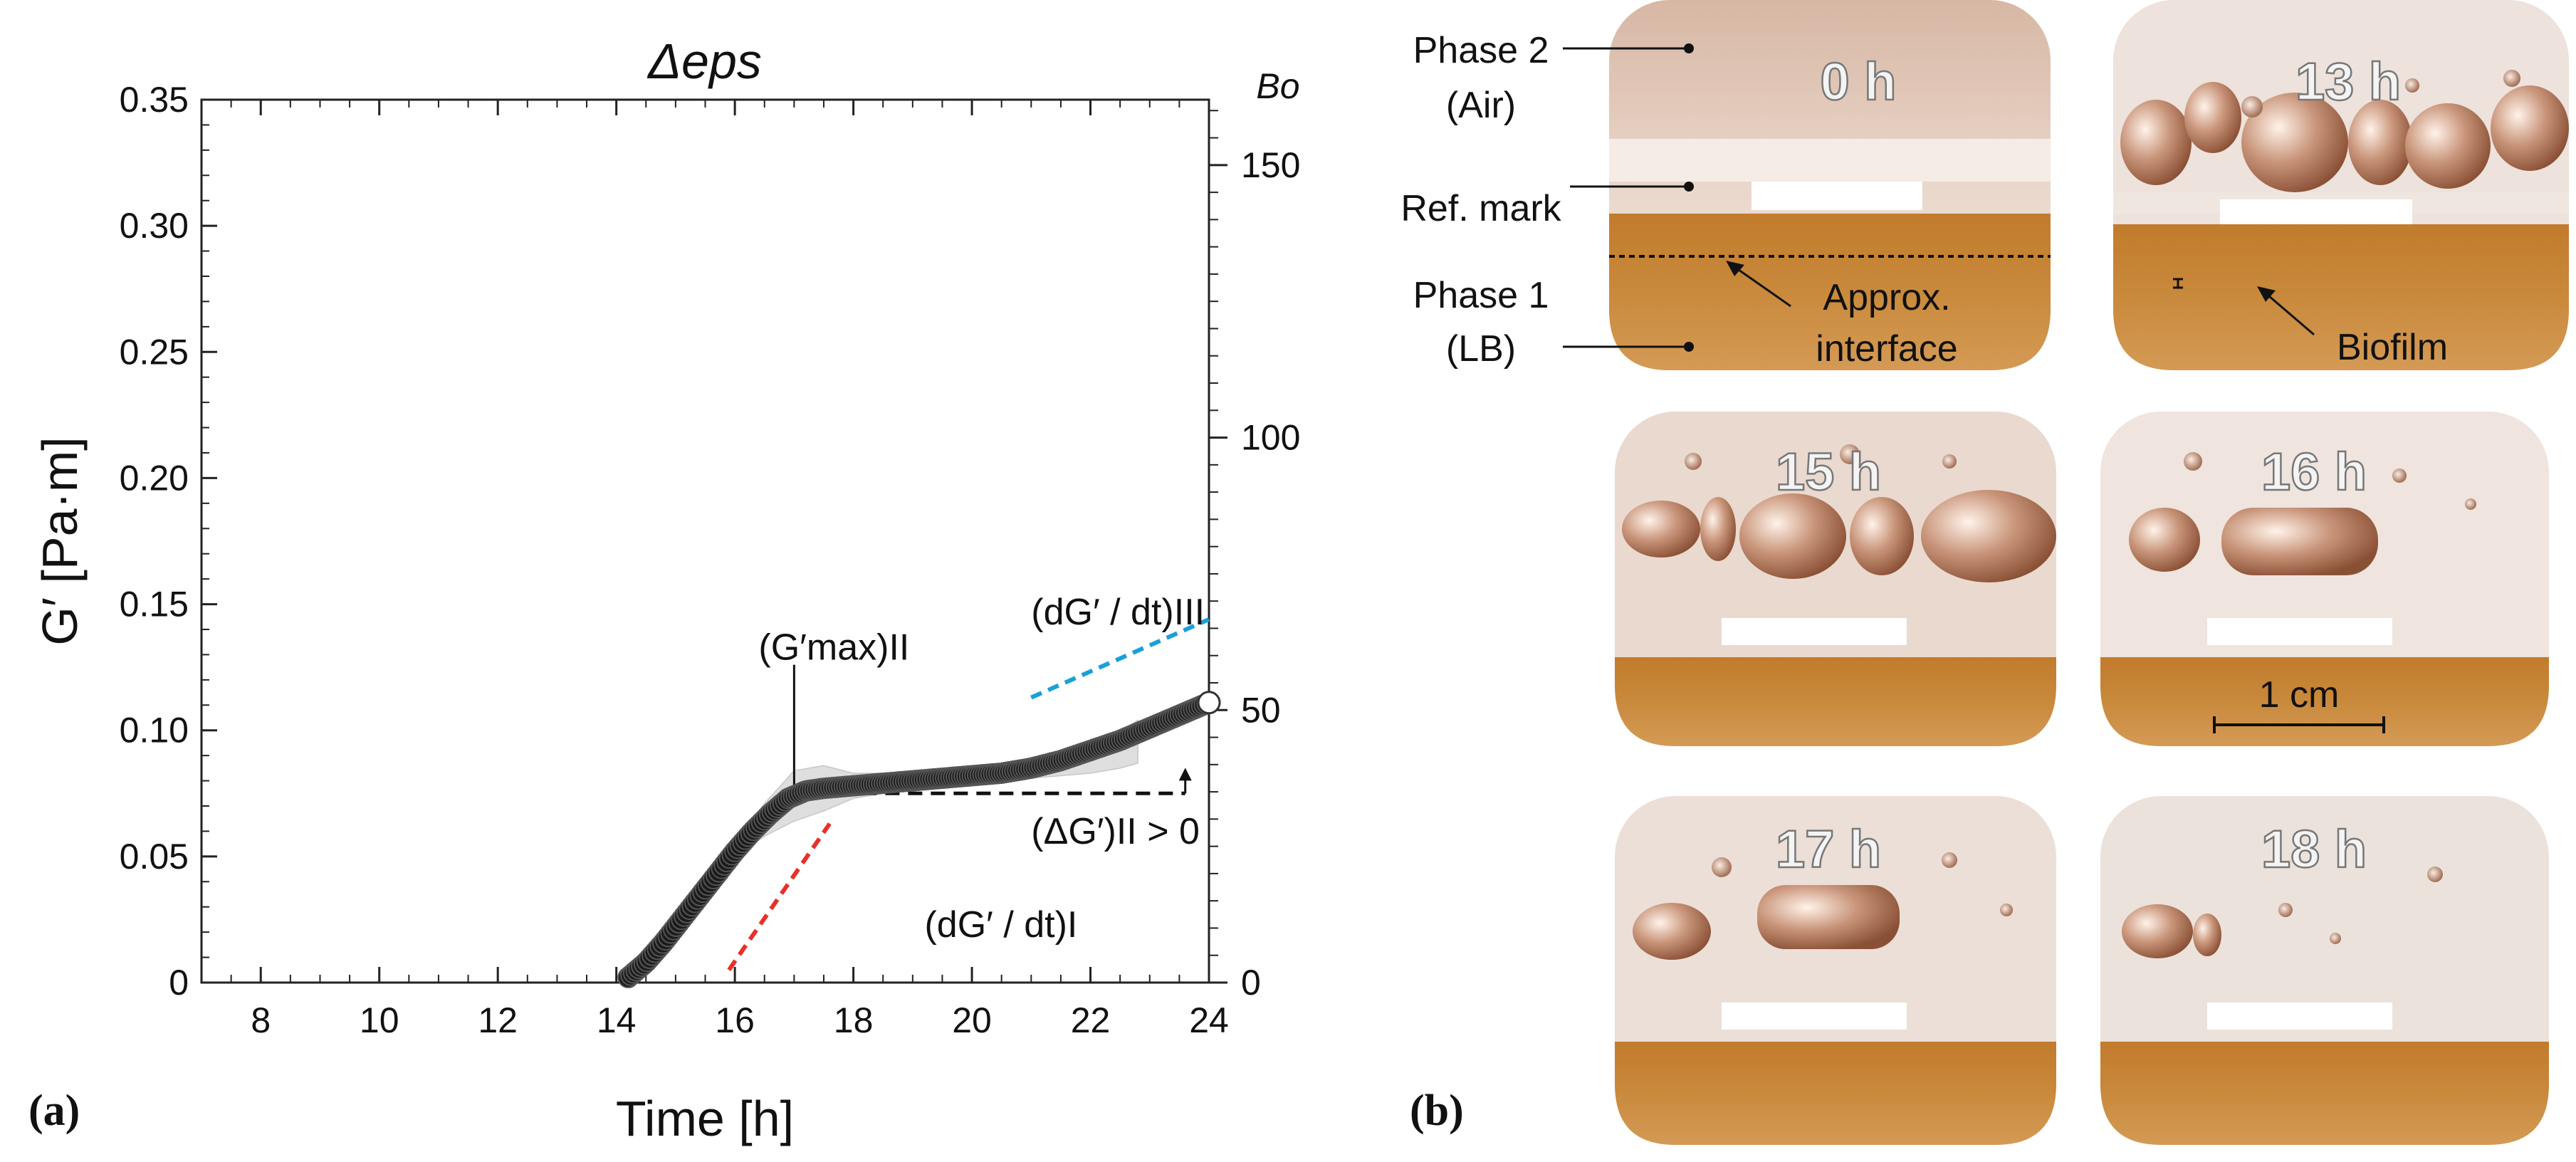 This screenshot has height=1162, width=2576. What do you see at coordinates (154, 731) in the screenshot?
I see `y-tick-label: 0.10` at bounding box center [154, 731].